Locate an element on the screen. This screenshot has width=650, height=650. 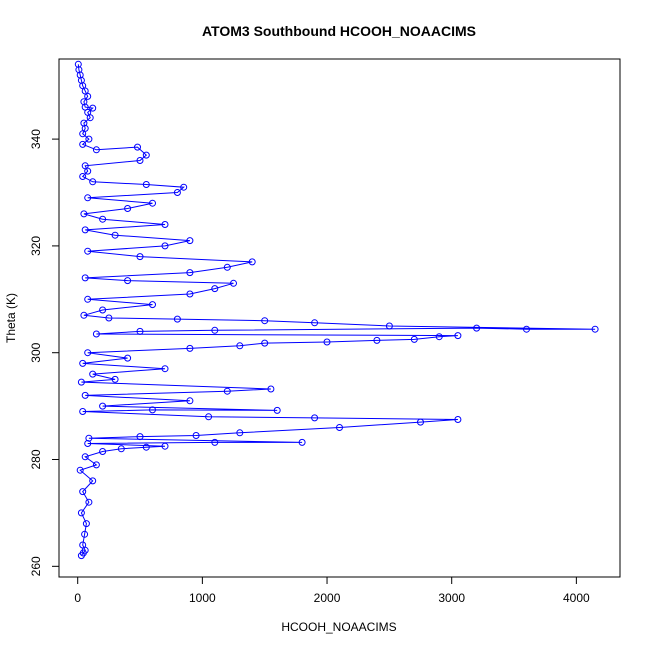
x-tick-label: 4000 is located at coordinates (576, 598).